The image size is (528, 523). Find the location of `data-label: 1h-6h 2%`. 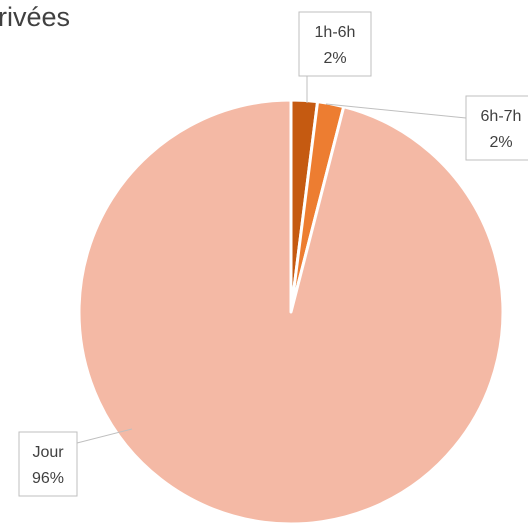

data-label: 1h-6h 2% is located at coordinates (335, 44).